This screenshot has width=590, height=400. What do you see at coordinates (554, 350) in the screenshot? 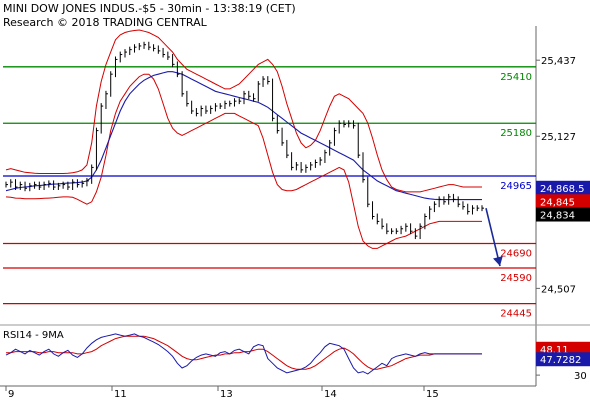
I see `rsi-tag-label: 48.11` at bounding box center [554, 350].